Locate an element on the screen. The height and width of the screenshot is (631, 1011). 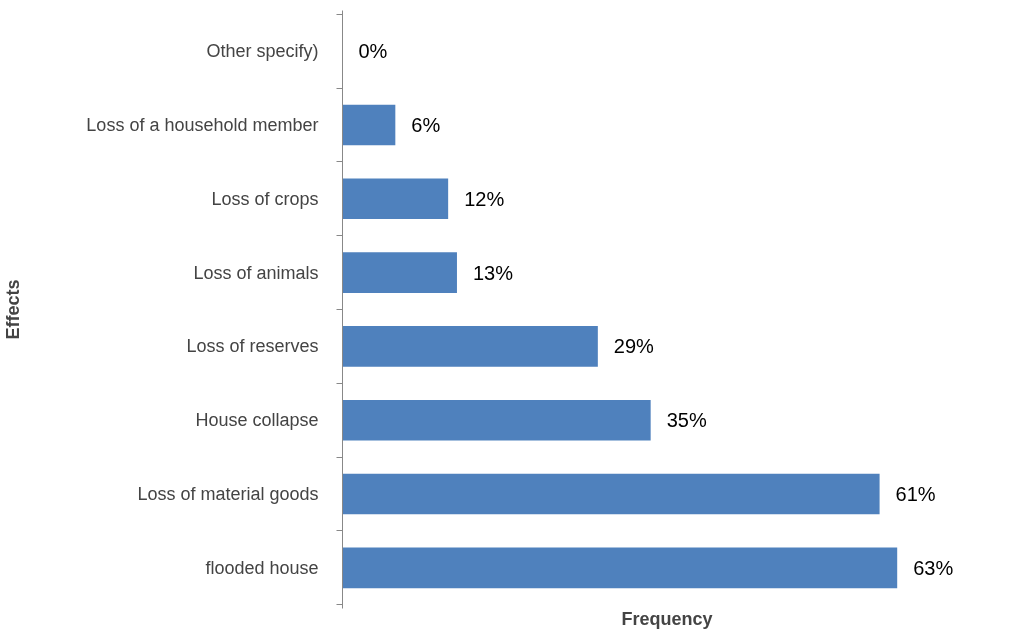
data-label: 63% is located at coordinates (933, 567).